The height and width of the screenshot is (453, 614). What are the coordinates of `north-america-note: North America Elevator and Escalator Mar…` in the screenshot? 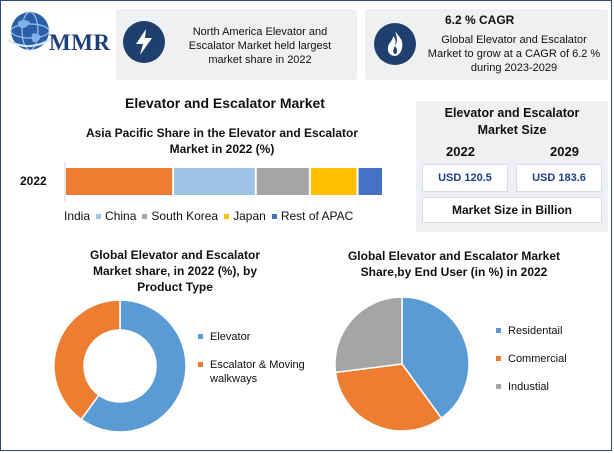 It's located at (260, 46).